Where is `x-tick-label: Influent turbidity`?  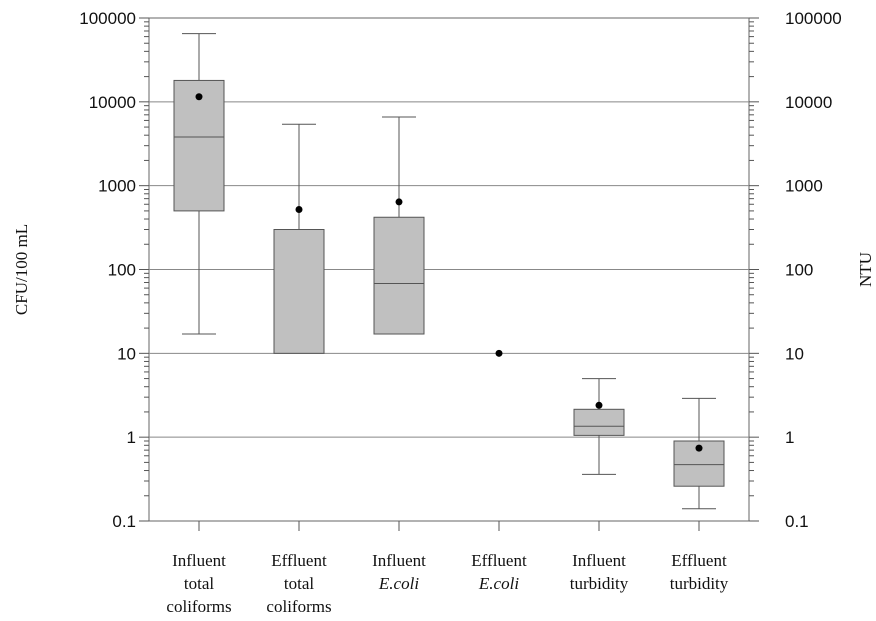 x-tick-label: Influent turbidity is located at coordinates (599, 572).